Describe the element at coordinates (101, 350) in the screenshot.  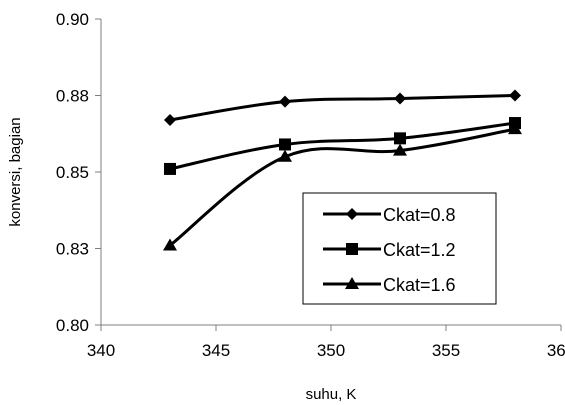
I see `x-tick-label: 340` at that location.